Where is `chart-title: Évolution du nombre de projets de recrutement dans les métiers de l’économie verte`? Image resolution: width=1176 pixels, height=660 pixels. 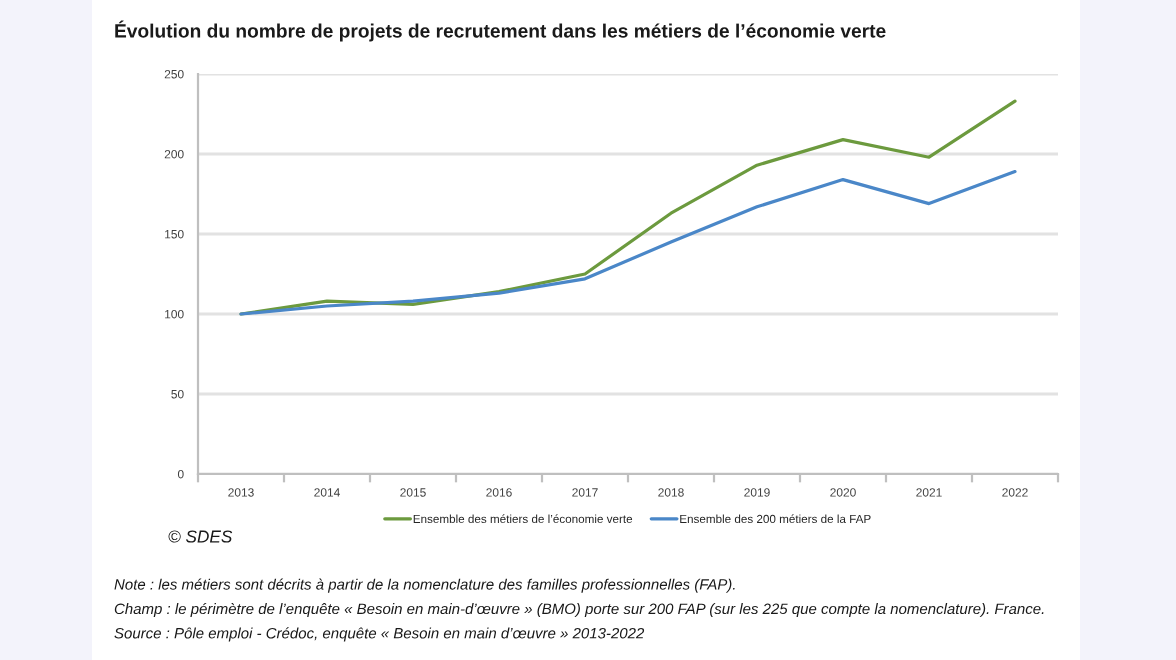
chart-title: Évolution du nombre de projets de recrutement dans les métiers de l’économie verte is located at coordinates (500, 31).